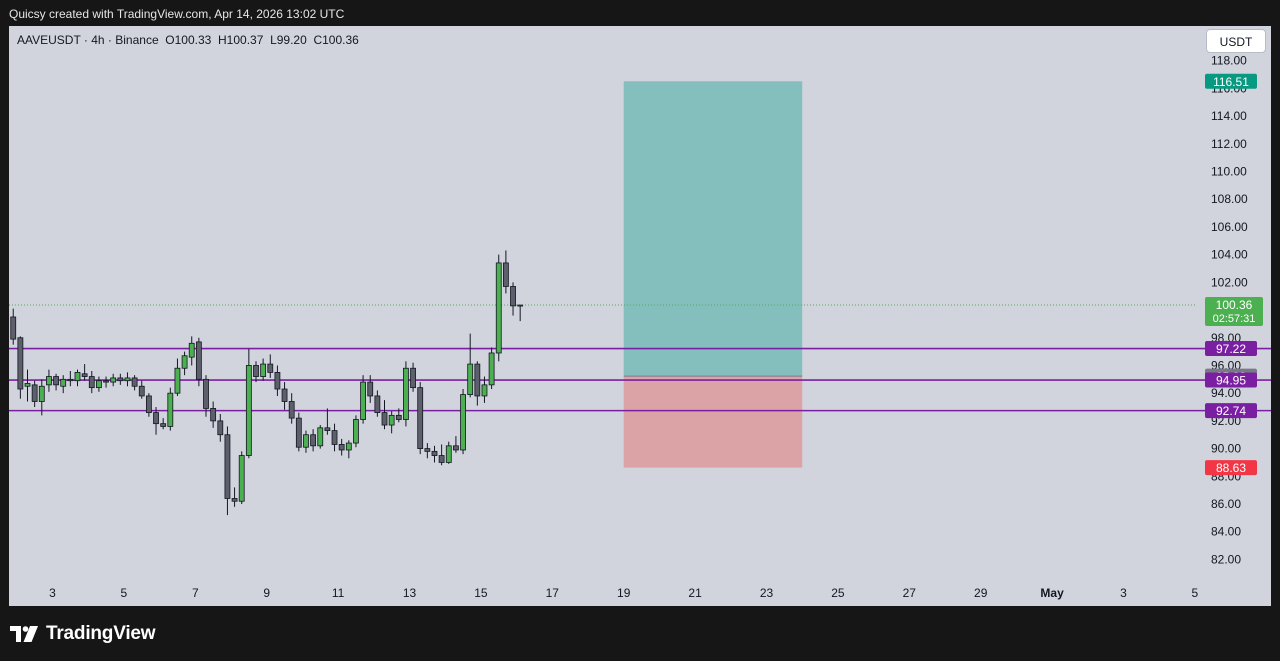 The image size is (1280, 661). Describe the element at coordinates (83, 634) in the screenshot. I see `tradingview-brand: TradingView` at that location.